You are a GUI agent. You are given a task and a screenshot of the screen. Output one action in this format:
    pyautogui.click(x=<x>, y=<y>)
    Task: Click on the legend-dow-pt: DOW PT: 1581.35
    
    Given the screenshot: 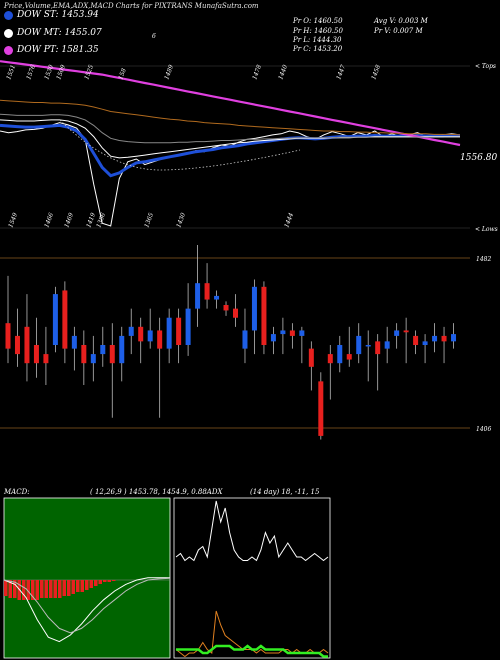 What is the action you would take?
    pyautogui.click(x=51, y=50)
    